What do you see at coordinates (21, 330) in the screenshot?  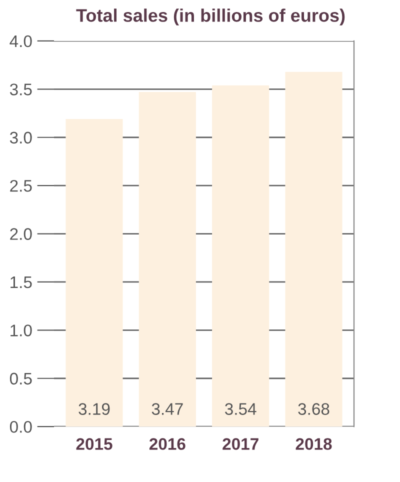 I see `y-tick-label: 1.0` at bounding box center [21, 330].